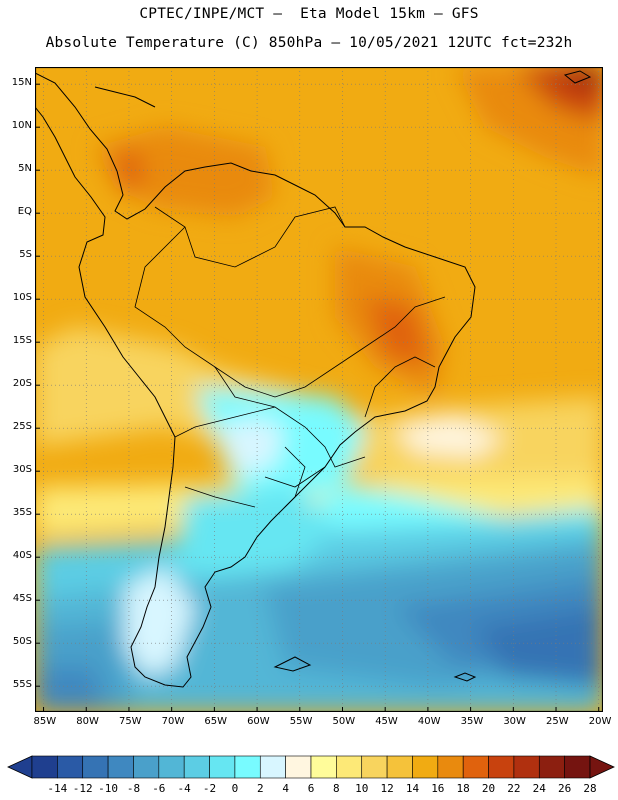  What do you see at coordinates (22, 599) in the screenshot?
I see `lat-tick-label: 45S` at bounding box center [22, 599].